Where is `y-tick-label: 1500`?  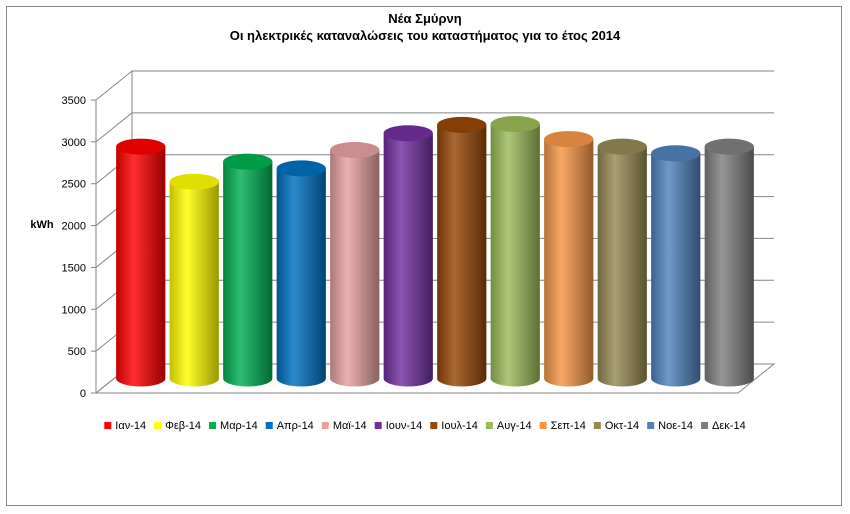
y-tick-label: 1500 is located at coordinates (74, 268).